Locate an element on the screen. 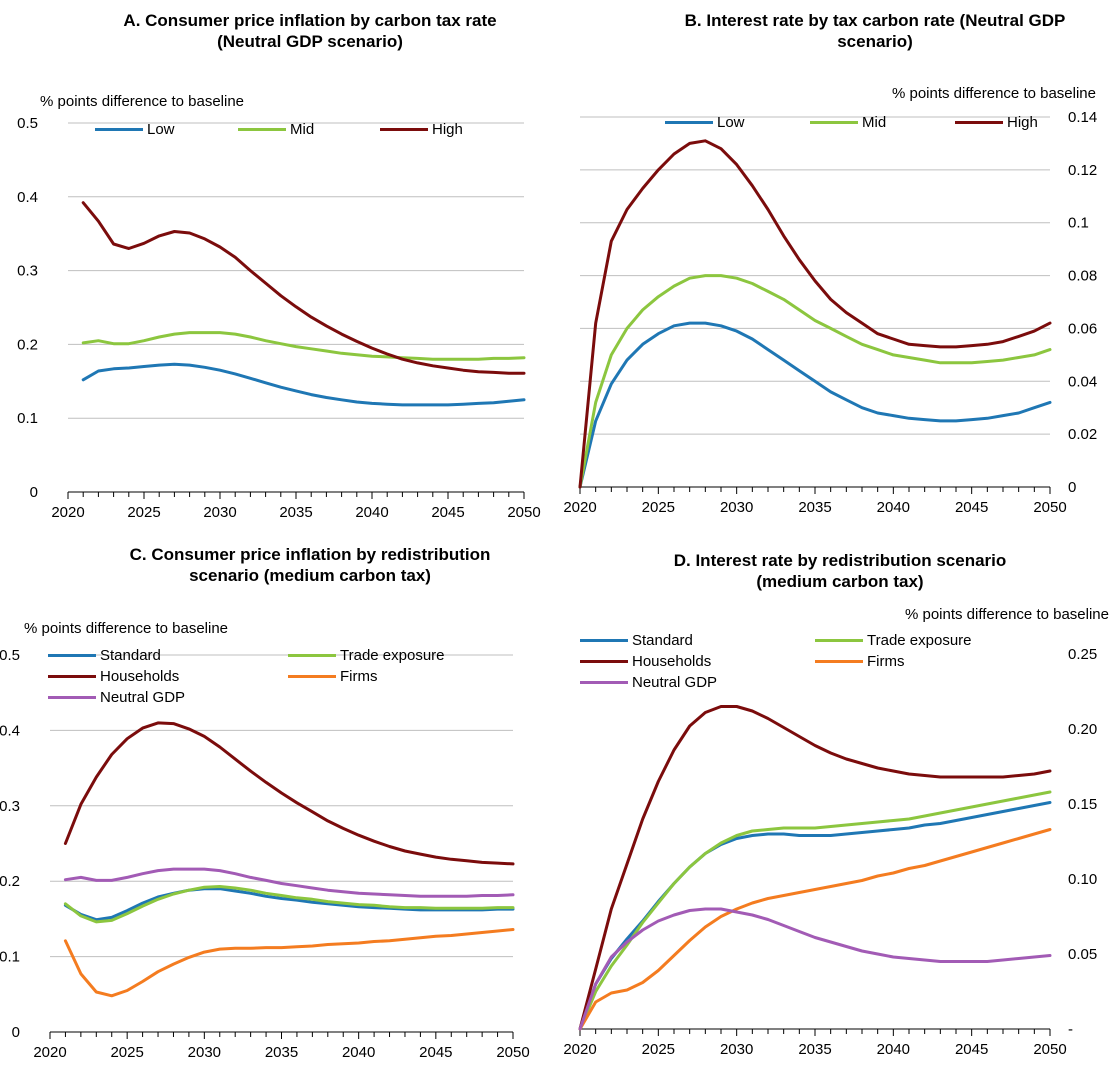 This screenshot has height=1066, width=1119. legend-label: Mid is located at coordinates (874, 122).